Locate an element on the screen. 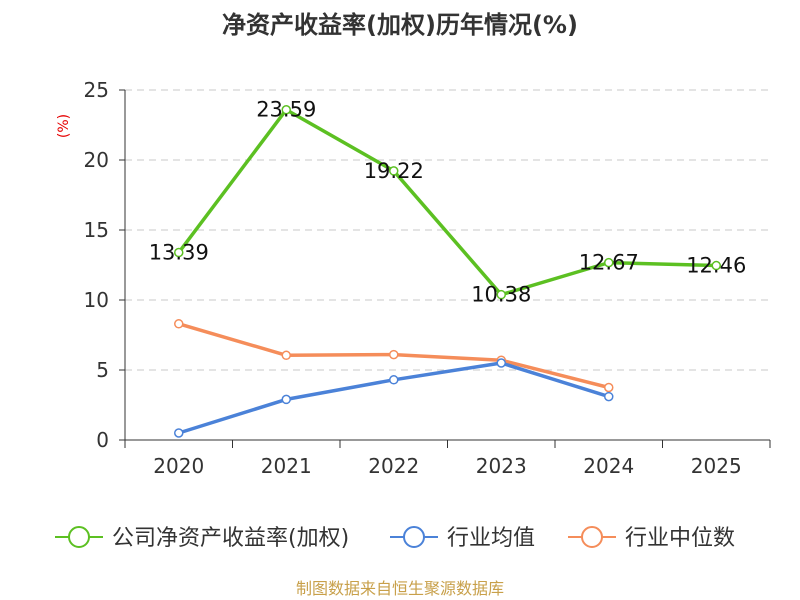  x-tick-label: 2023 is located at coordinates (501, 466).